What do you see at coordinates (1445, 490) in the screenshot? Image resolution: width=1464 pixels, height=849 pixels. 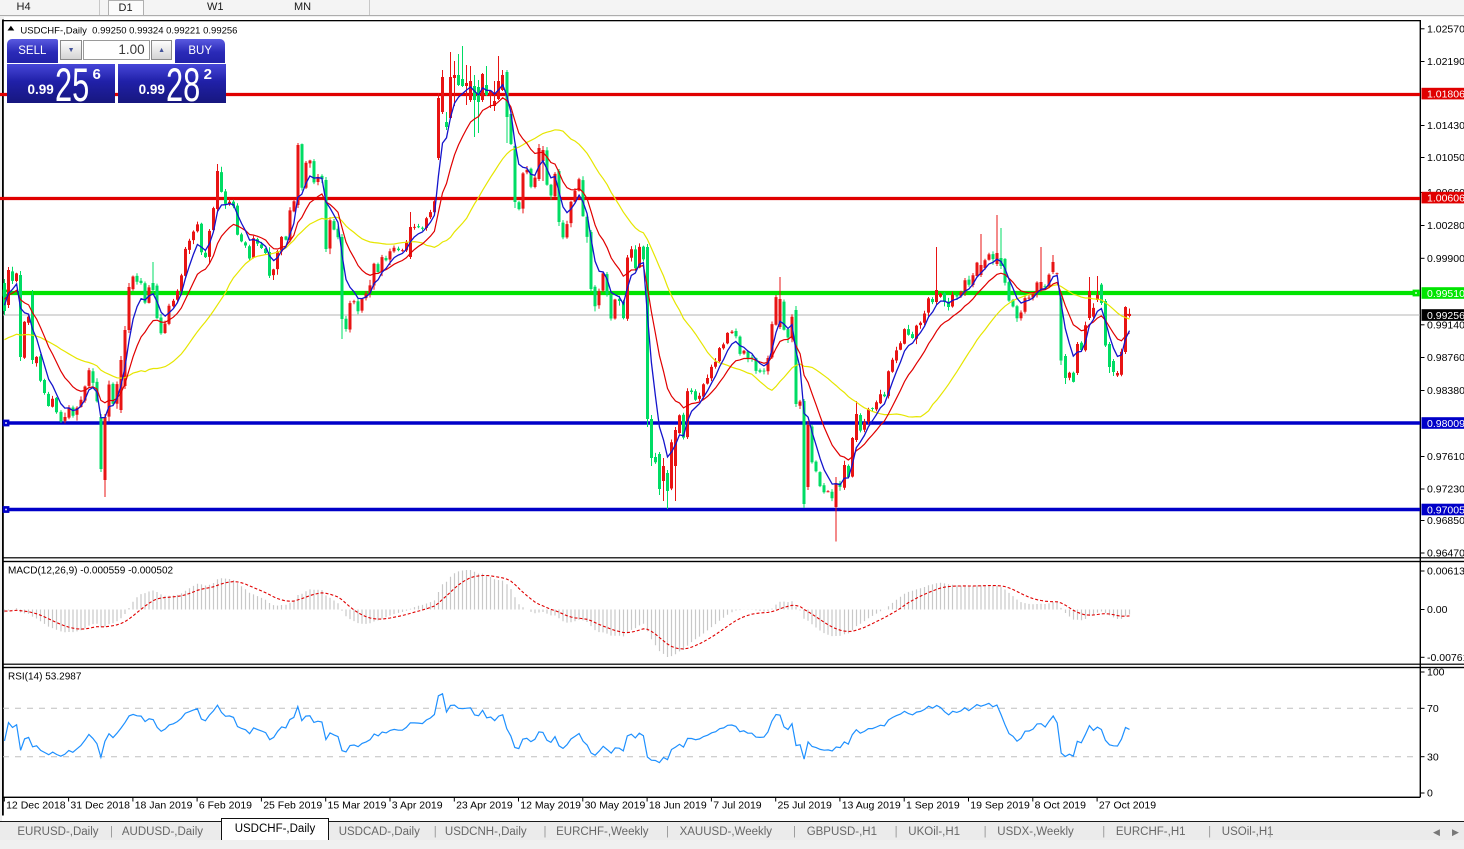 I see `svg-text: 0.97230` at bounding box center [1445, 490].